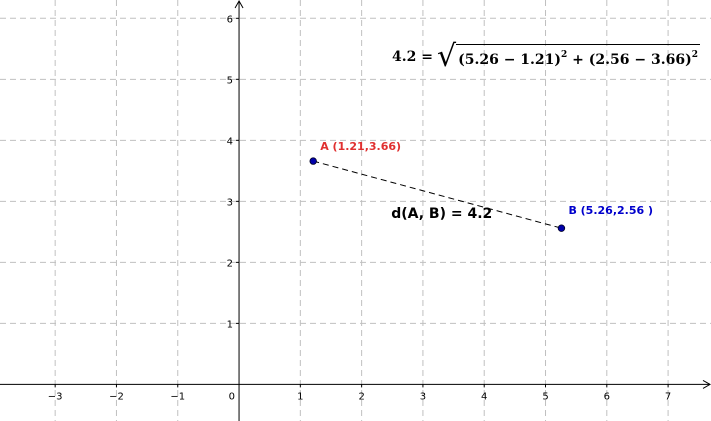 The image size is (711, 421). I want to click on y-tick-label: 6, so click(230, 19).